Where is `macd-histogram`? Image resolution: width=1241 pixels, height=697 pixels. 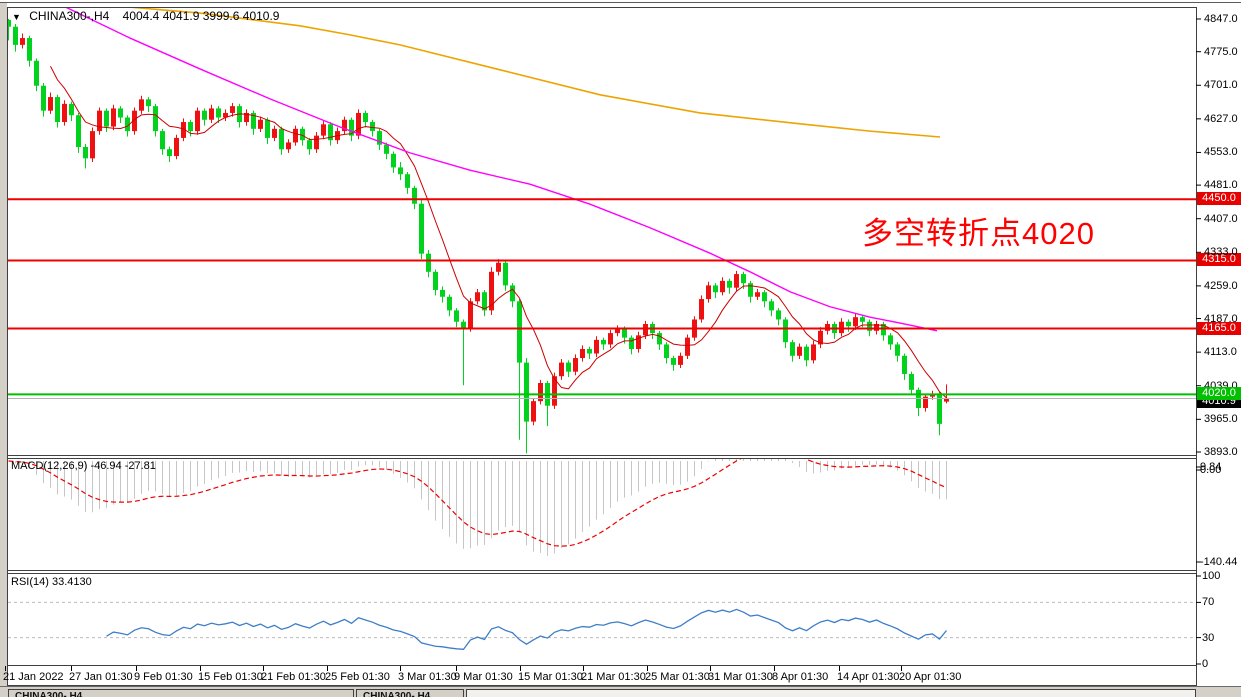 macd-histogram is located at coordinates (481, 507).